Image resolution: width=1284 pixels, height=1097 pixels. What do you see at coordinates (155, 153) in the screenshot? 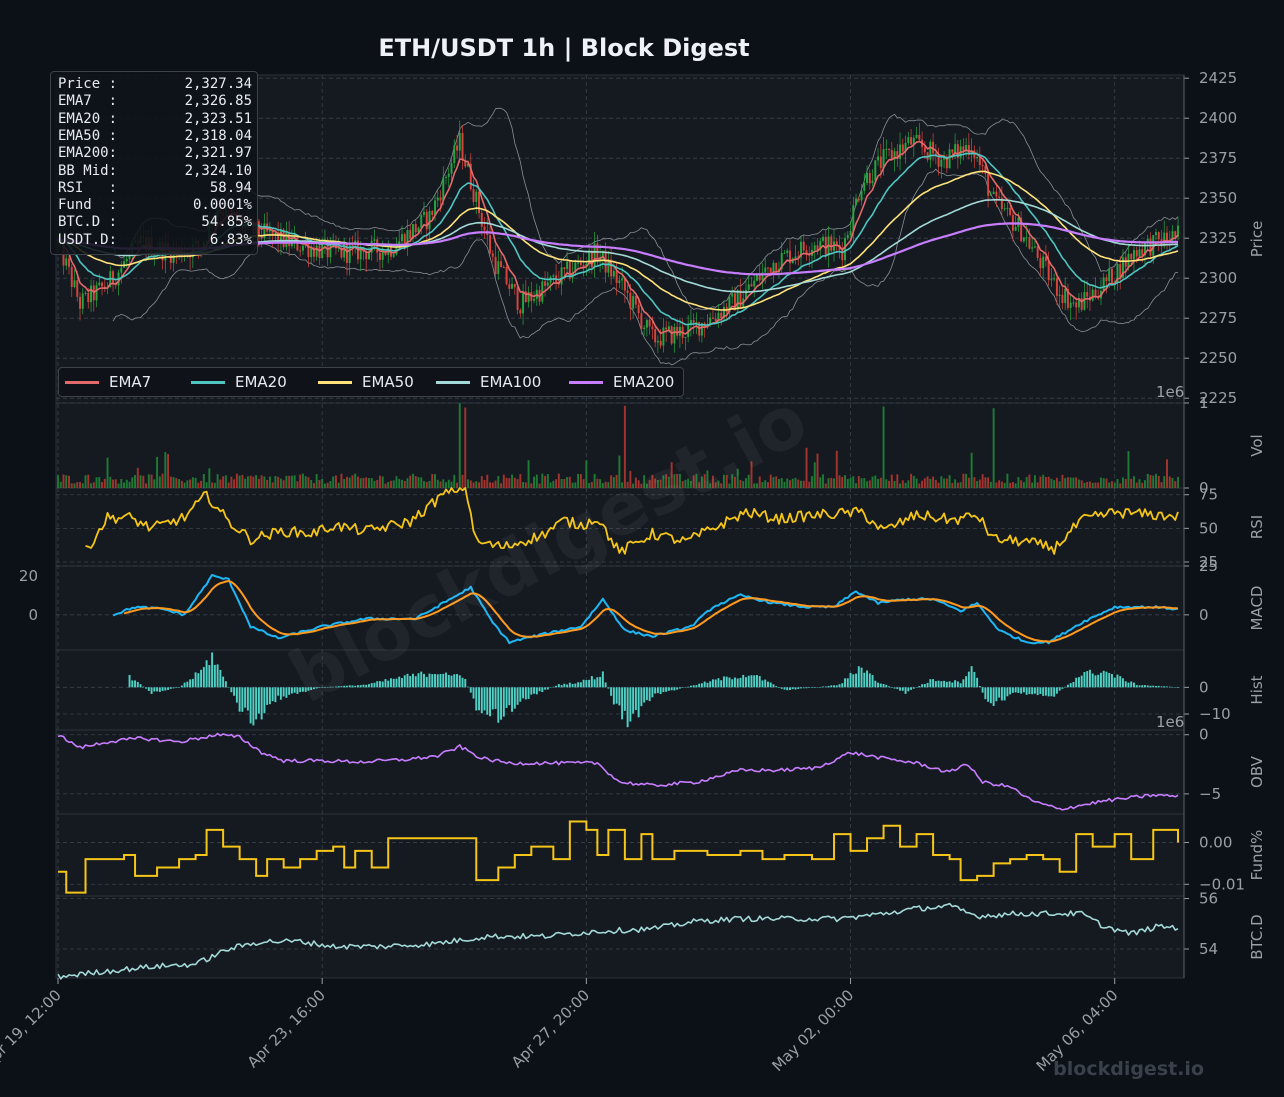
I see `info-row: EMA200: 2,321.97` at bounding box center [155, 153].